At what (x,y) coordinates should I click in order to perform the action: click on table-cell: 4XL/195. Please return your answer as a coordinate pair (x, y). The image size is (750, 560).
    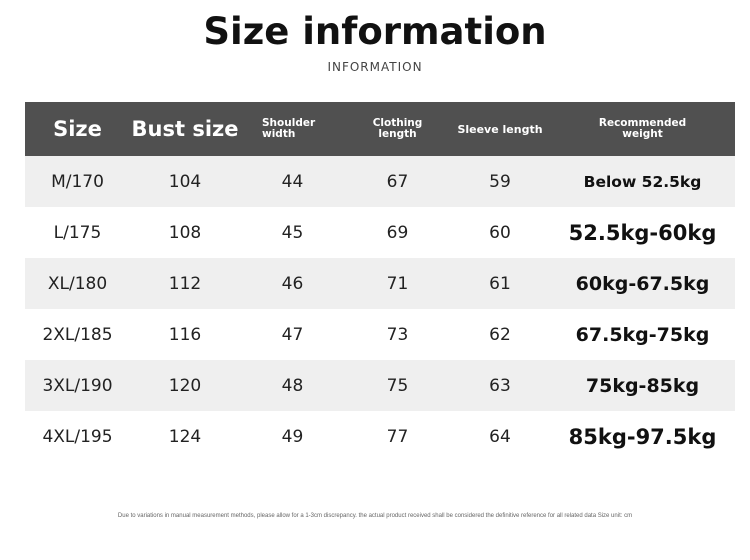
    Looking at the image, I should click on (77, 436).